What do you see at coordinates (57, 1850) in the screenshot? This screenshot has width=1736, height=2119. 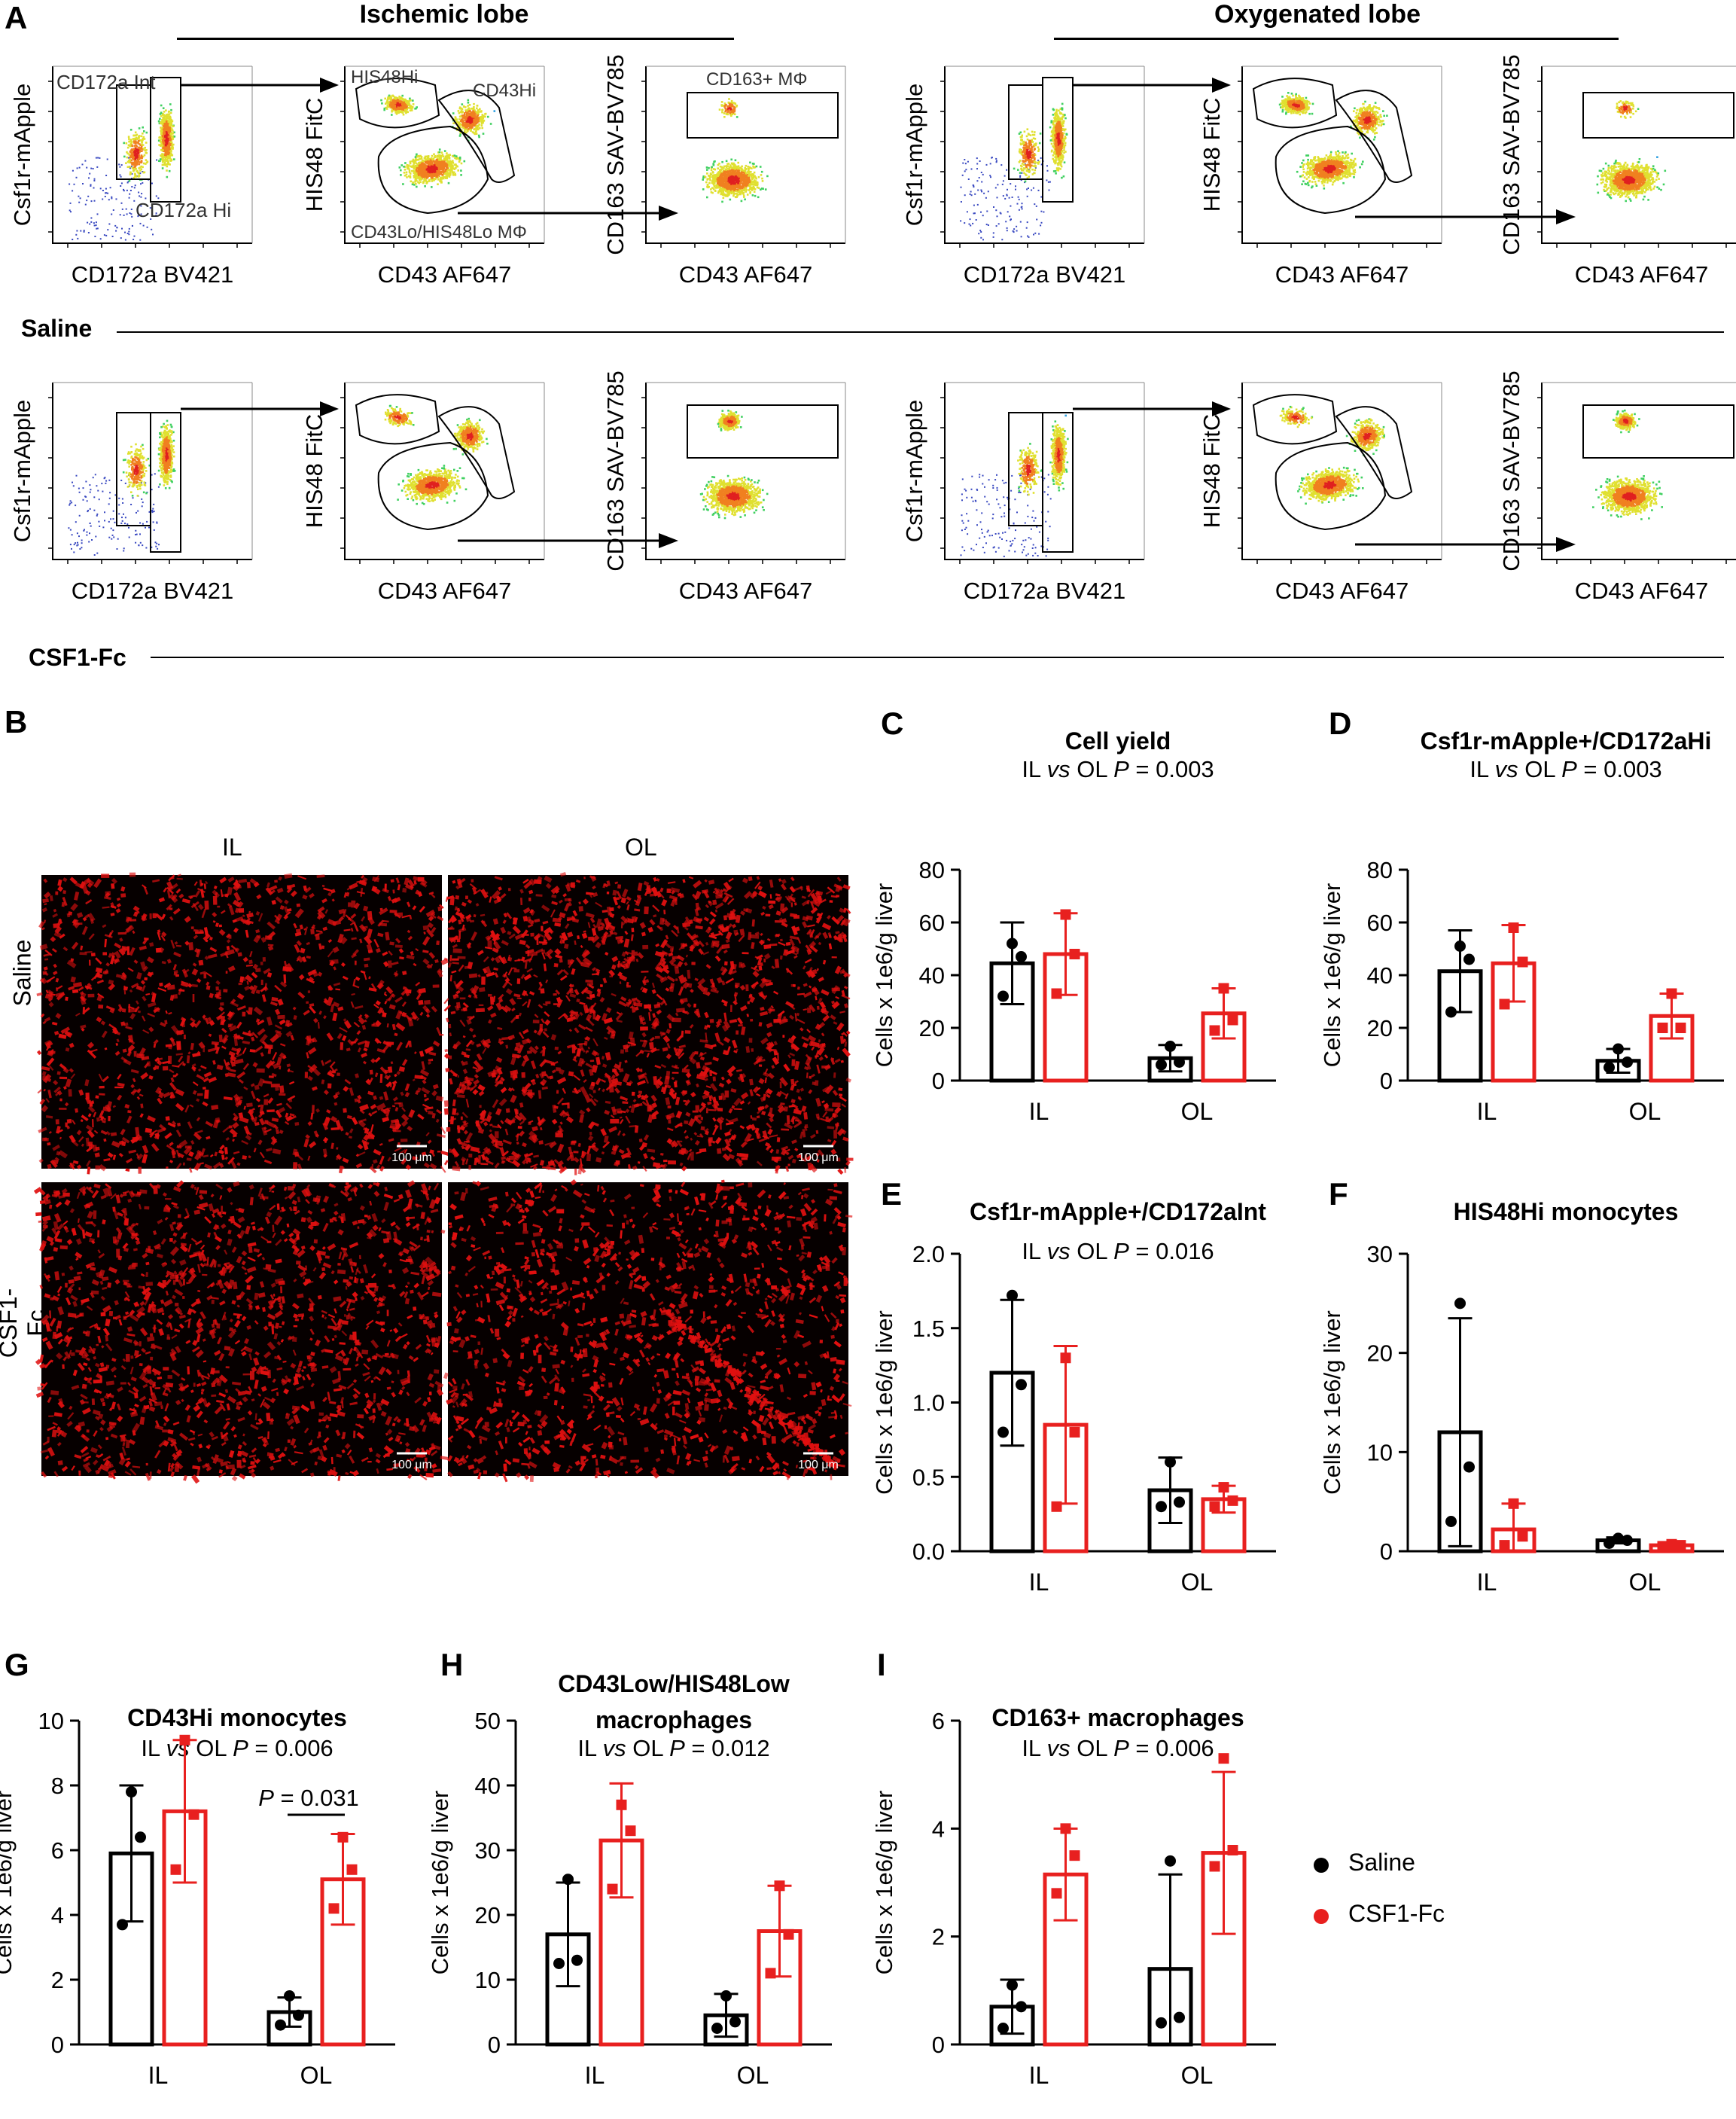 I see `y-tick-label: 6` at bounding box center [57, 1850].